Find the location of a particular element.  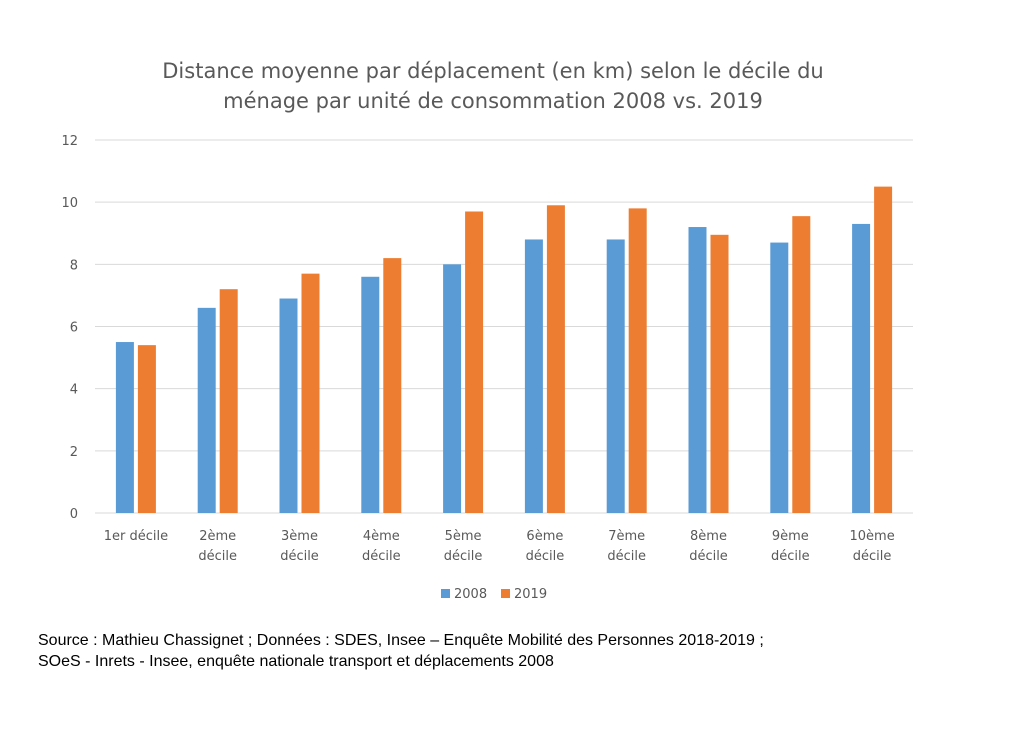

x-tick-label: 10ème décile is located at coordinates (871, 546).